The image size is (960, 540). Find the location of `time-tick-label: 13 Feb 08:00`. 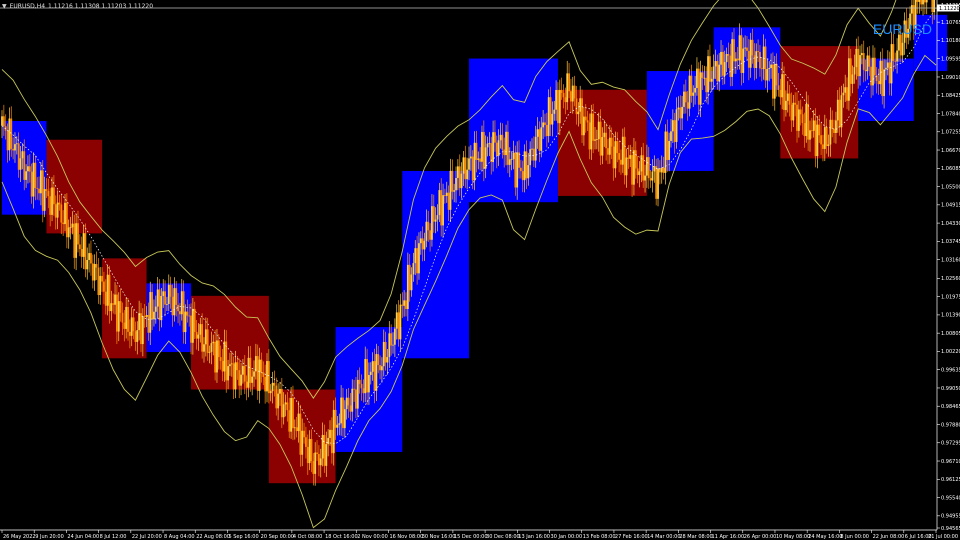

time-tick-label: 13 Feb 08:00 is located at coordinates (599, 537).